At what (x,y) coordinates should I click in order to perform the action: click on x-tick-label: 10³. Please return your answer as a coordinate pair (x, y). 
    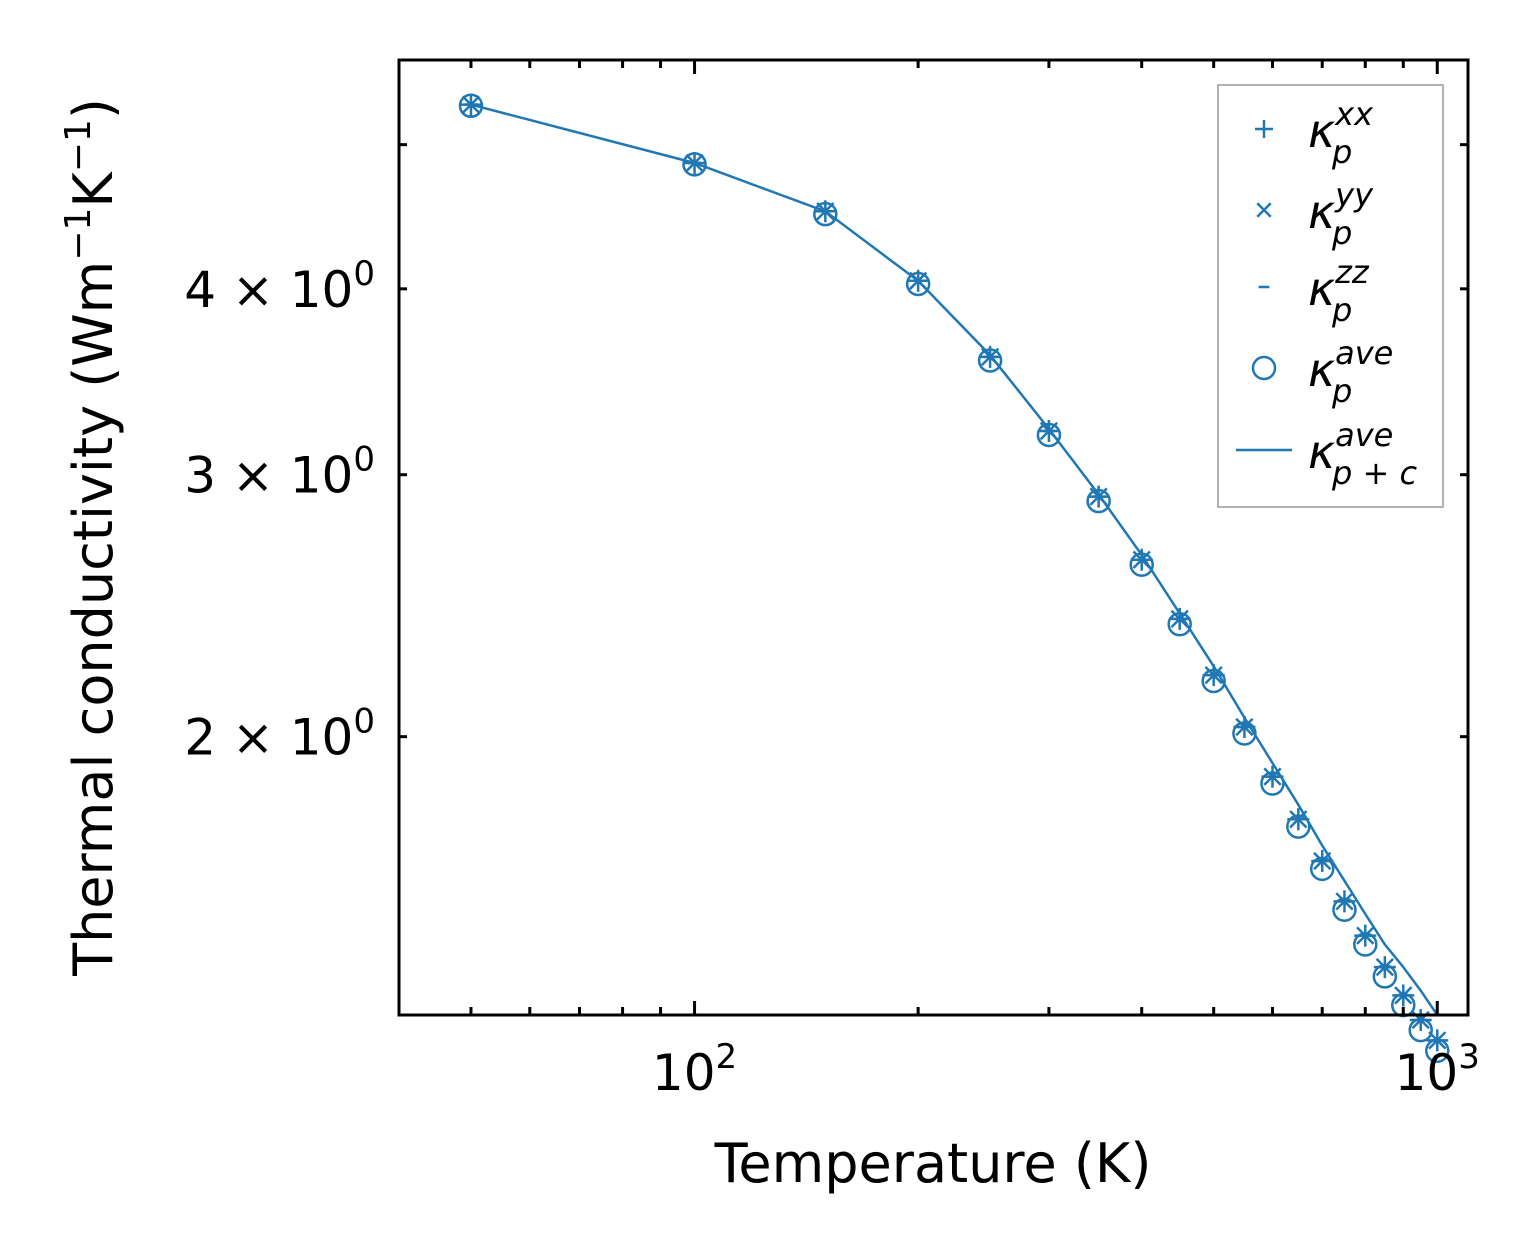
    Looking at the image, I should click on (1437, 1069).